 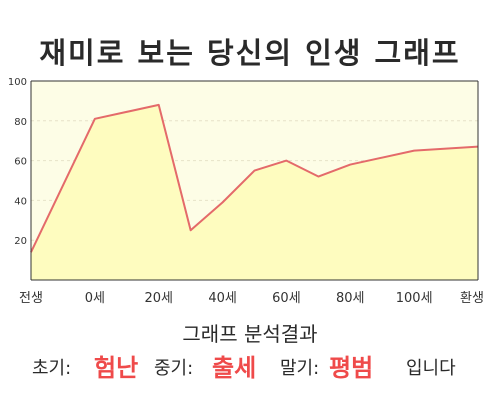 What do you see at coordinates (20, 201) in the screenshot?
I see `y-tick-label: 40` at bounding box center [20, 201].